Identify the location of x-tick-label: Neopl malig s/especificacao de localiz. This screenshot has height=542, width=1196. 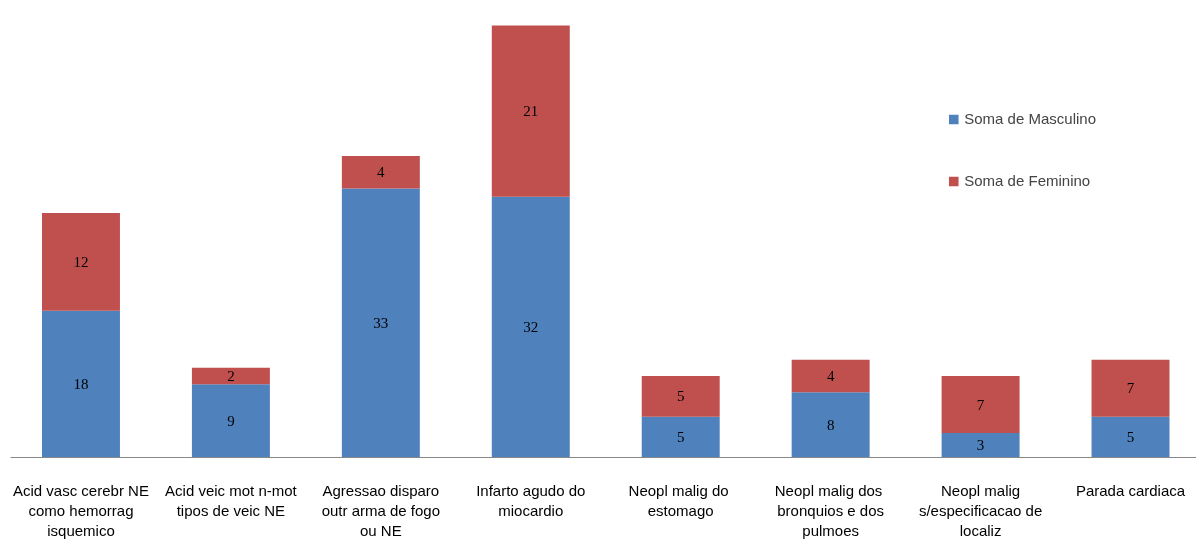
(980, 510).